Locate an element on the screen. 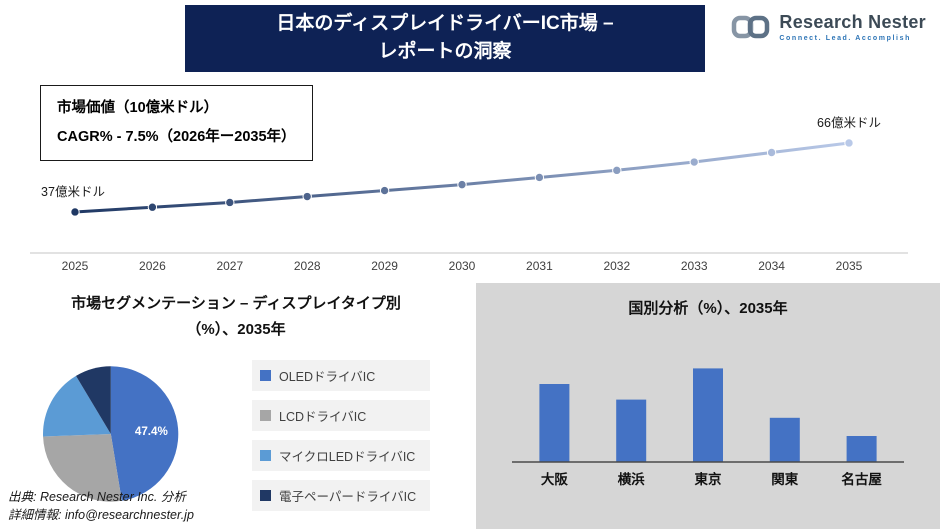 Image resolution: width=940 pixels, height=529 pixels. segmentation-title-line-2: （%）、2035年 is located at coordinates (236, 329).